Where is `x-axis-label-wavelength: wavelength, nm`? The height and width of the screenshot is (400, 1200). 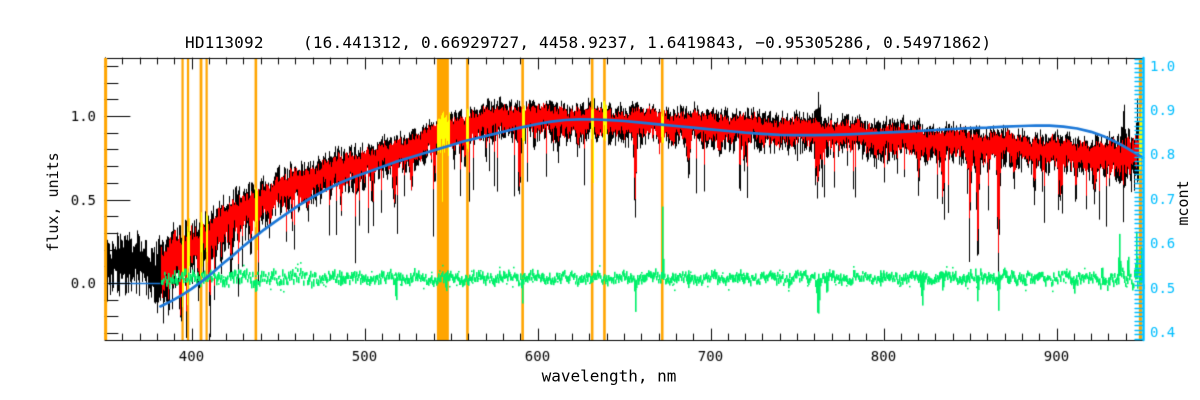 x-axis-label-wavelength: wavelength, nm is located at coordinates (609, 376).